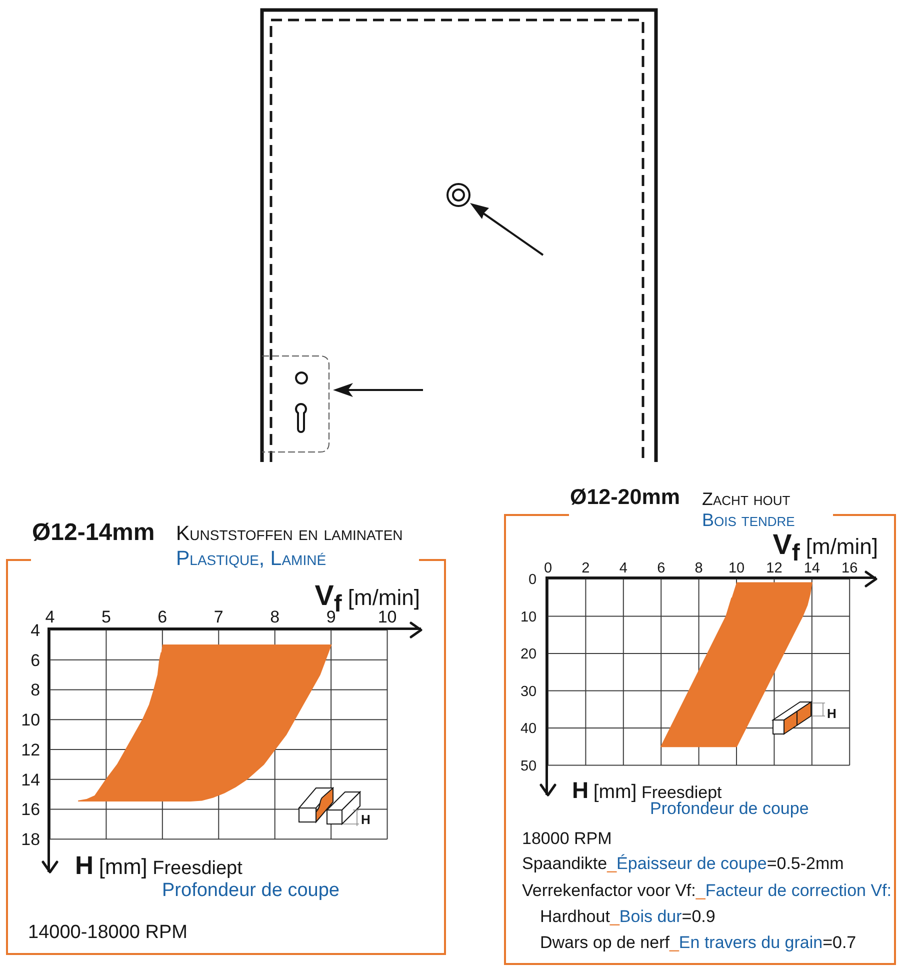 The height and width of the screenshot is (970, 906). What do you see at coordinates (528, 729) in the screenshot?
I see `y-tick-label: 40` at bounding box center [528, 729].